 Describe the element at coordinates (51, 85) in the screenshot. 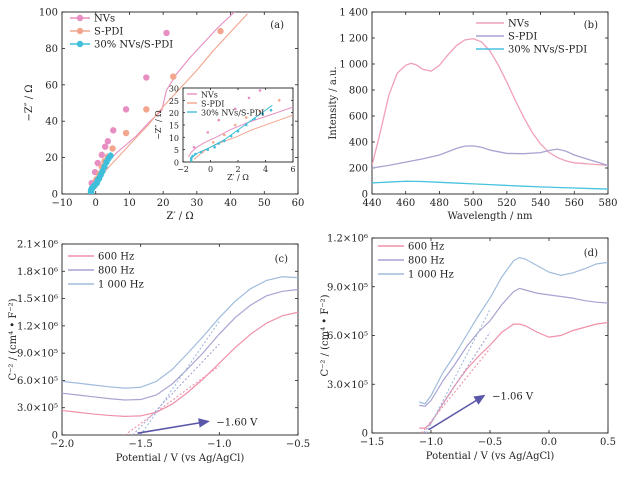

I see `y-tick-label: 60` at that location.